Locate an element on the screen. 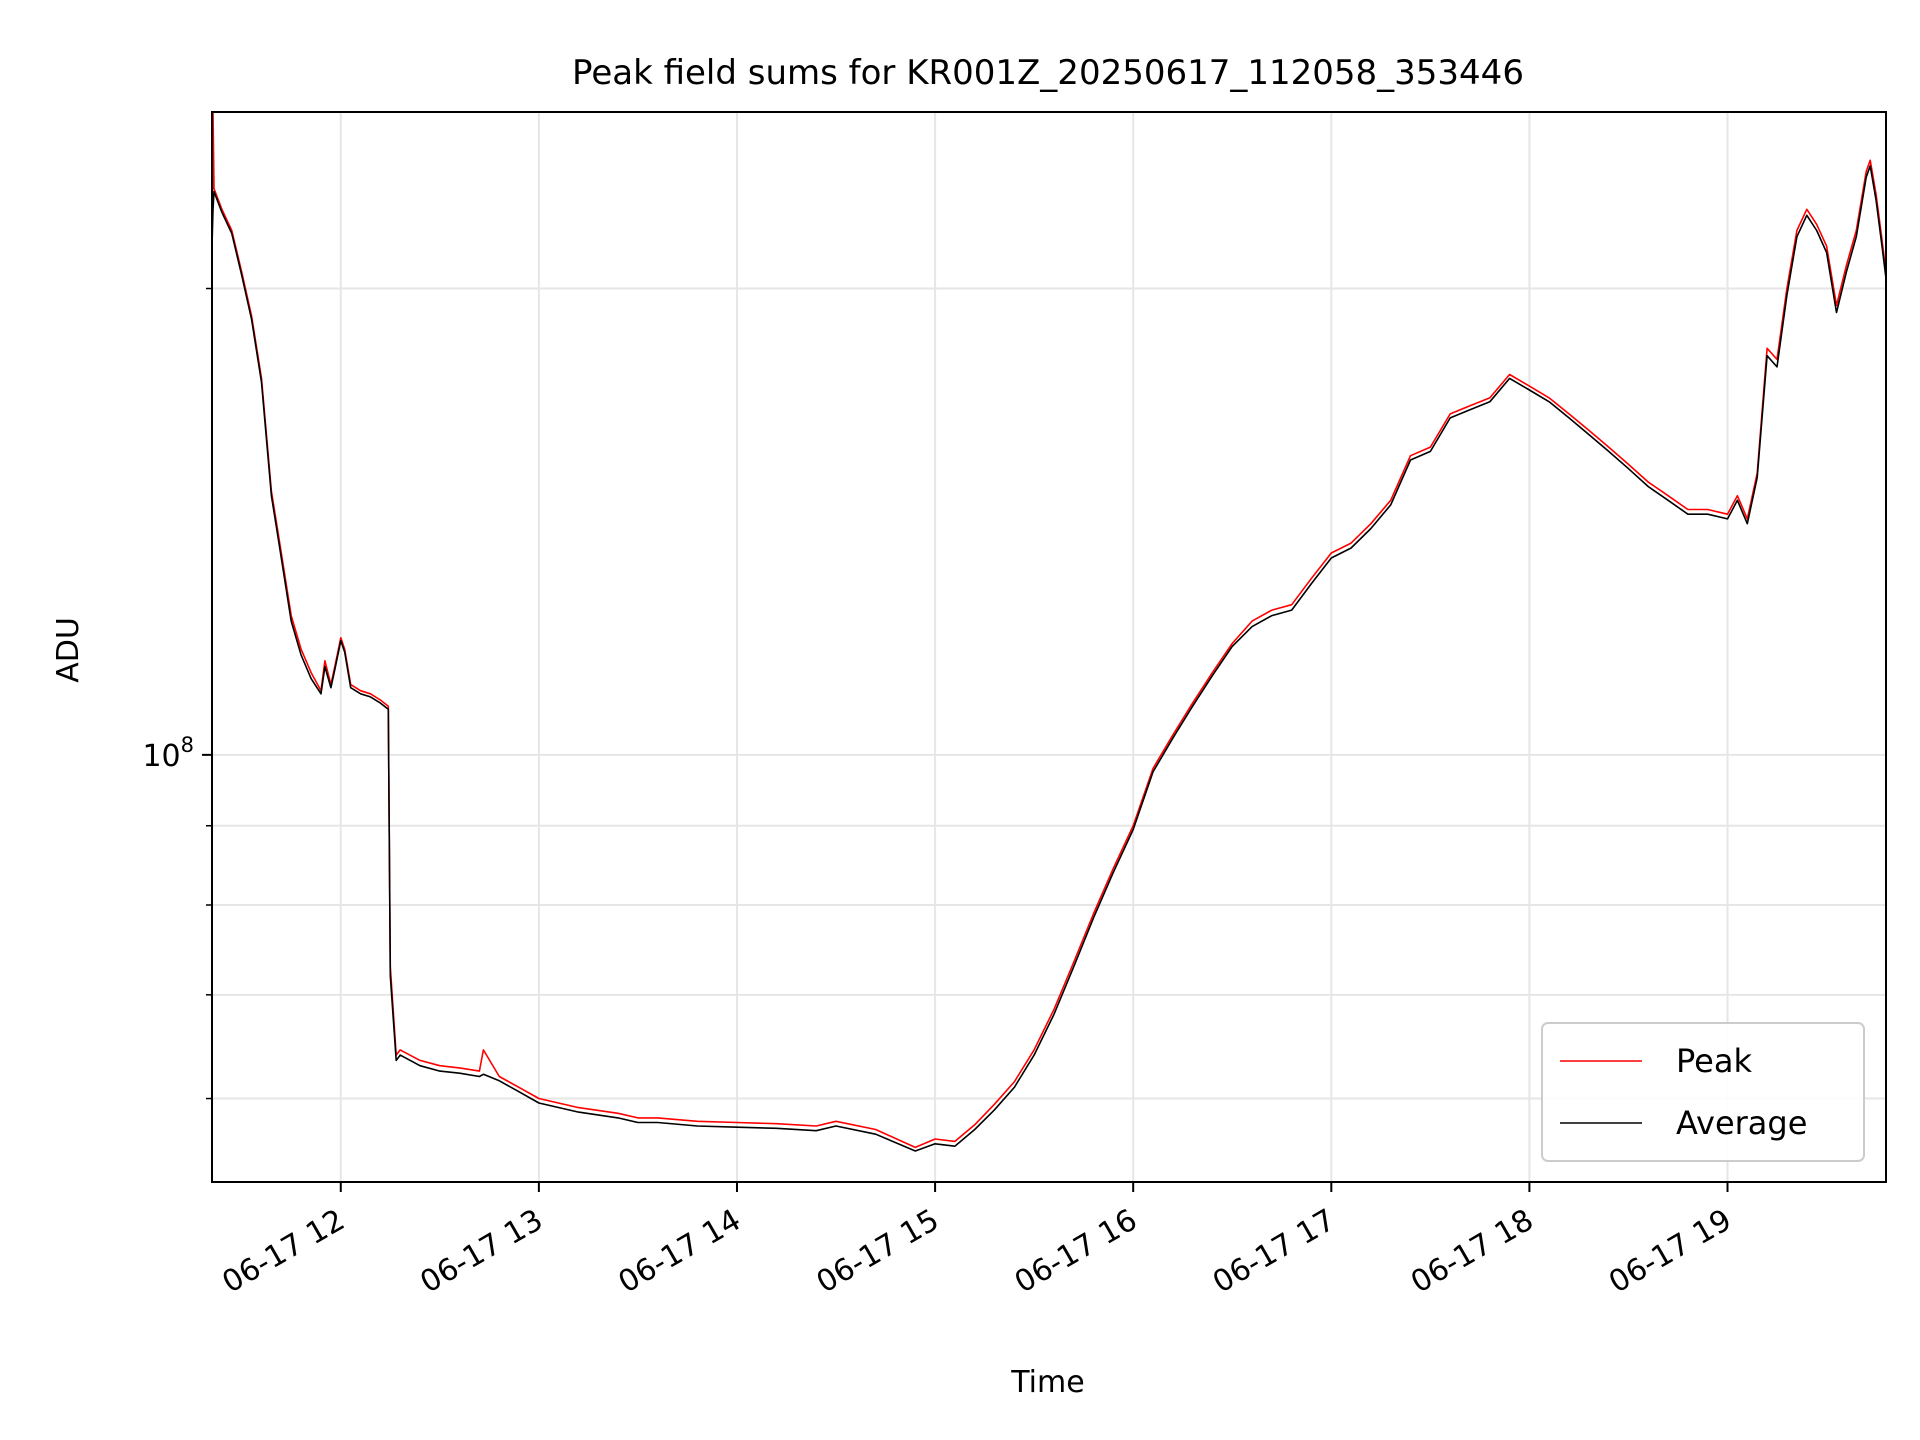 The width and height of the screenshot is (1920, 1440). legend-label-average: Average is located at coordinates (1741, 1123).